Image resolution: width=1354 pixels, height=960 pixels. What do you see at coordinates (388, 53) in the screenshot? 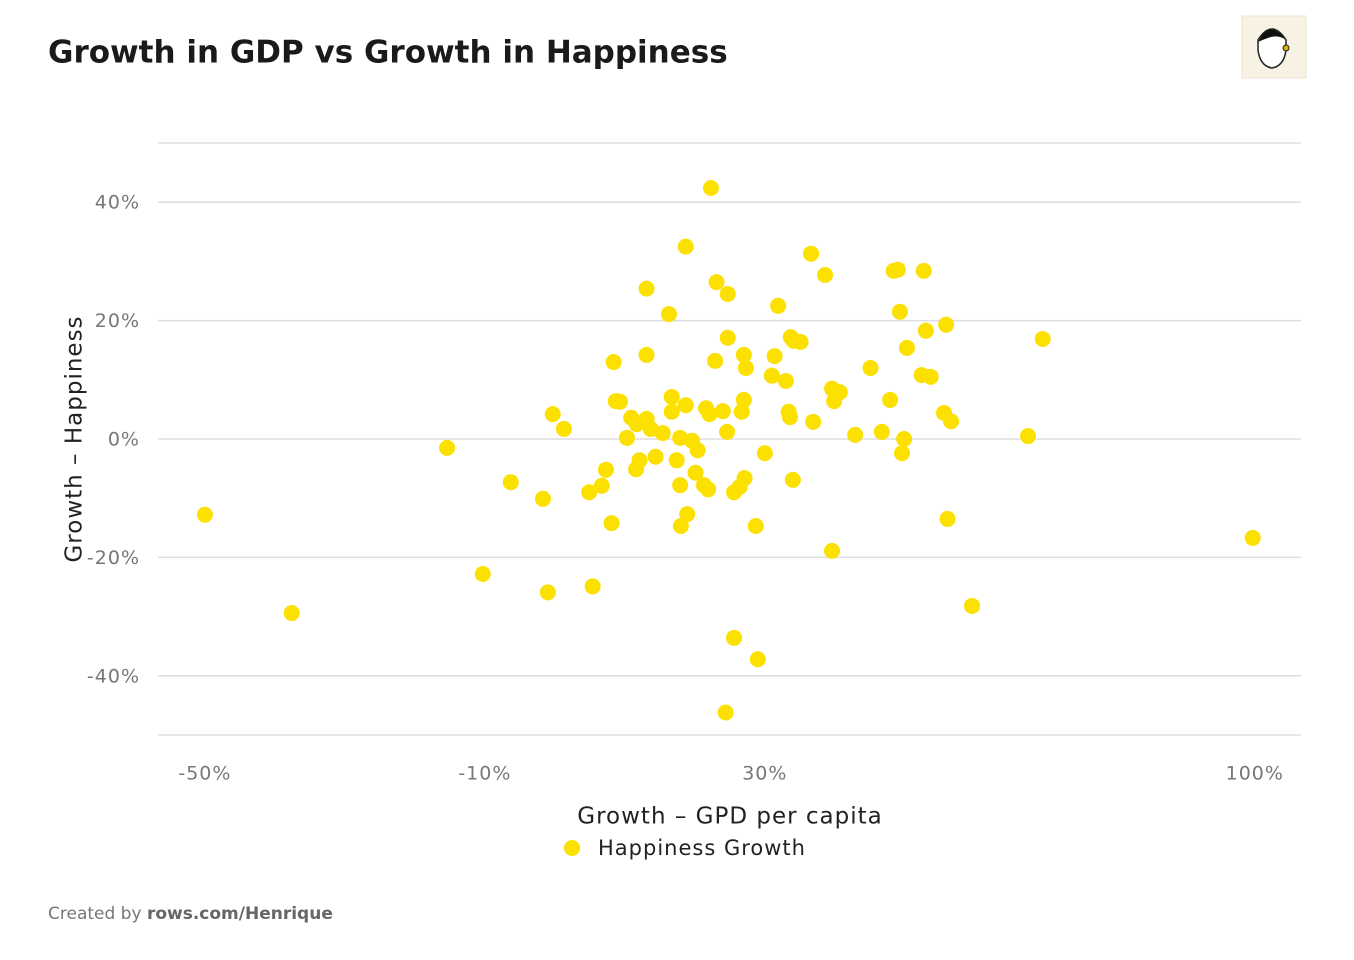
I see `chart-title: Growth in GDP vs Growth in Happiness` at bounding box center [388, 53].